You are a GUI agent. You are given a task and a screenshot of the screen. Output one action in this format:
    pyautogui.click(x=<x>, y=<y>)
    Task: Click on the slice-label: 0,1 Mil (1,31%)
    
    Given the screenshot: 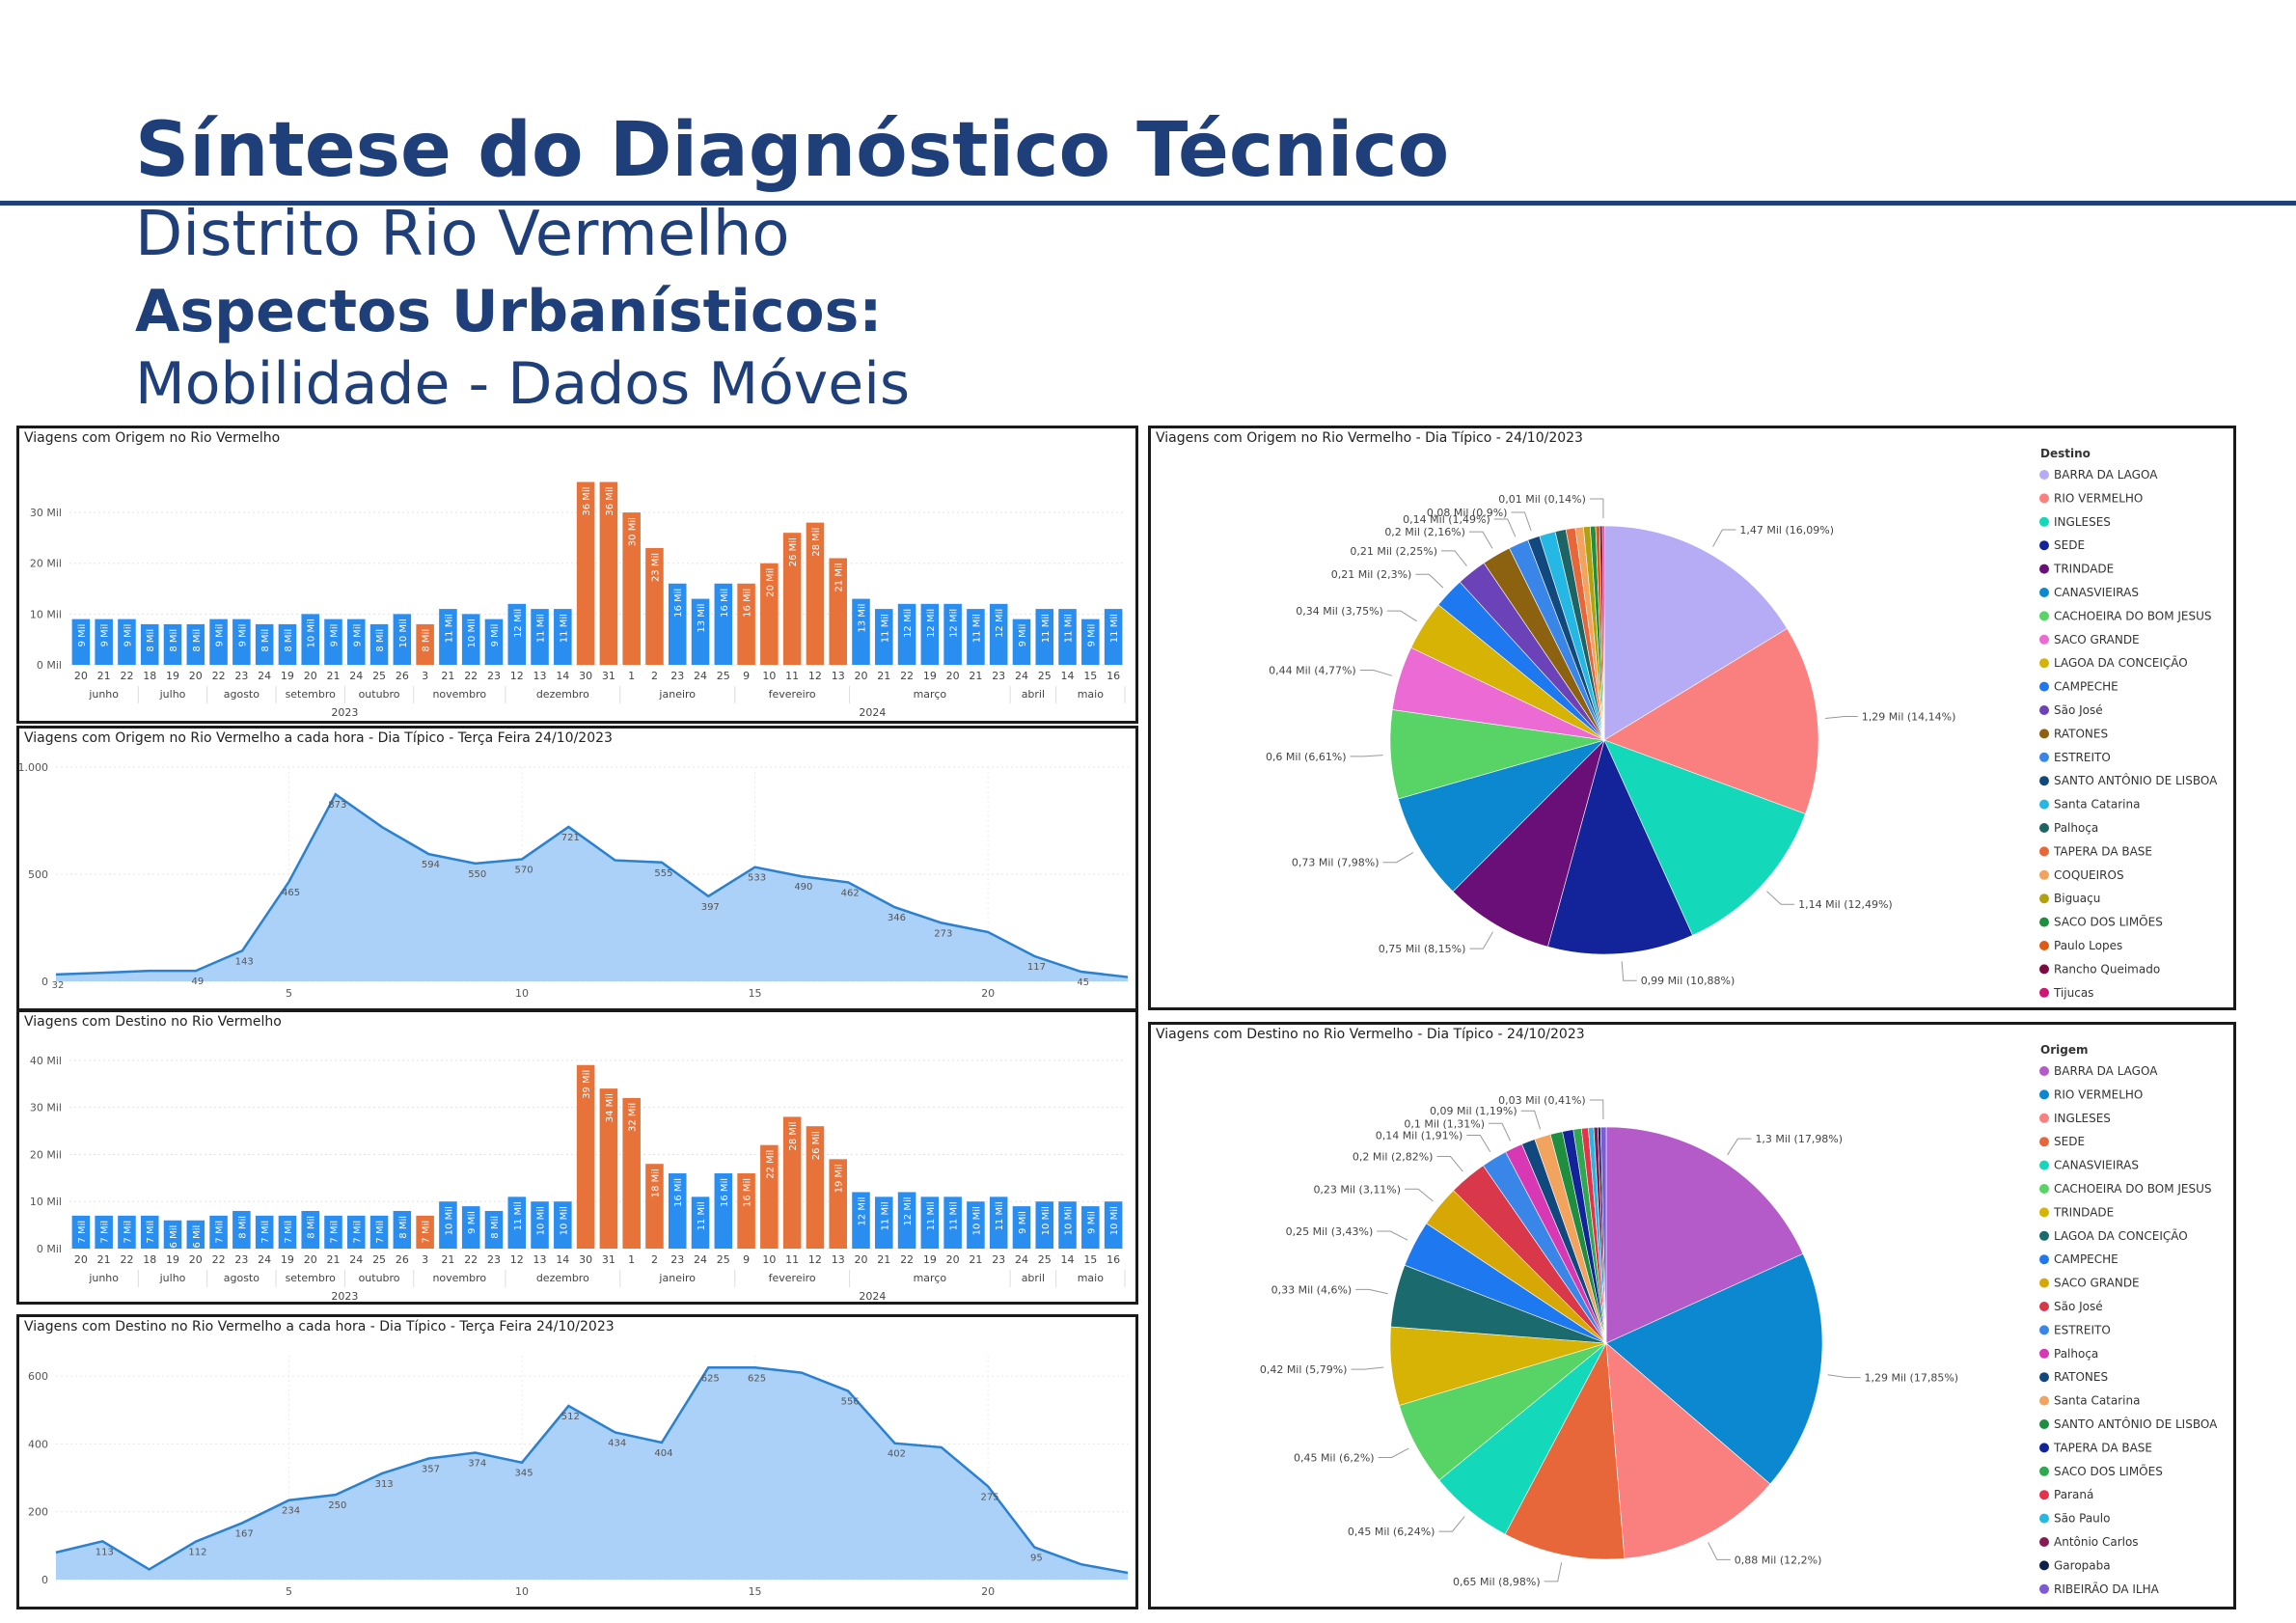 What is the action you would take?
    pyautogui.click(x=1445, y=1123)
    